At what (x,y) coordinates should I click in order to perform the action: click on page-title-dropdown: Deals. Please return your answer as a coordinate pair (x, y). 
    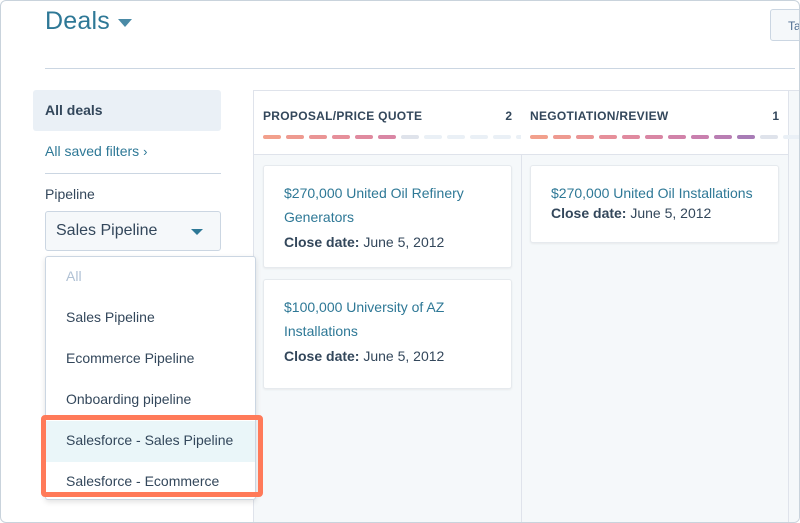
    Looking at the image, I should click on (88, 21).